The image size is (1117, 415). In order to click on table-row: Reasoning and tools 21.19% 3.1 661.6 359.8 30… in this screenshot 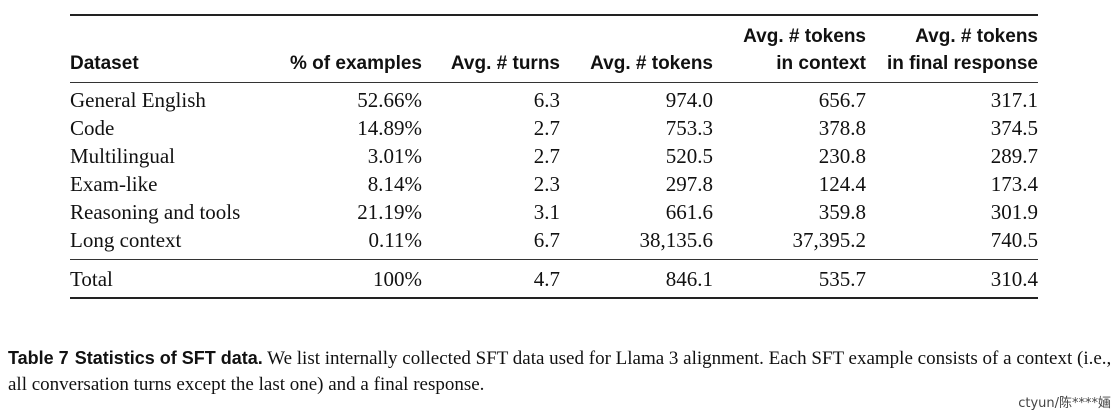, I will do `click(554, 212)`.